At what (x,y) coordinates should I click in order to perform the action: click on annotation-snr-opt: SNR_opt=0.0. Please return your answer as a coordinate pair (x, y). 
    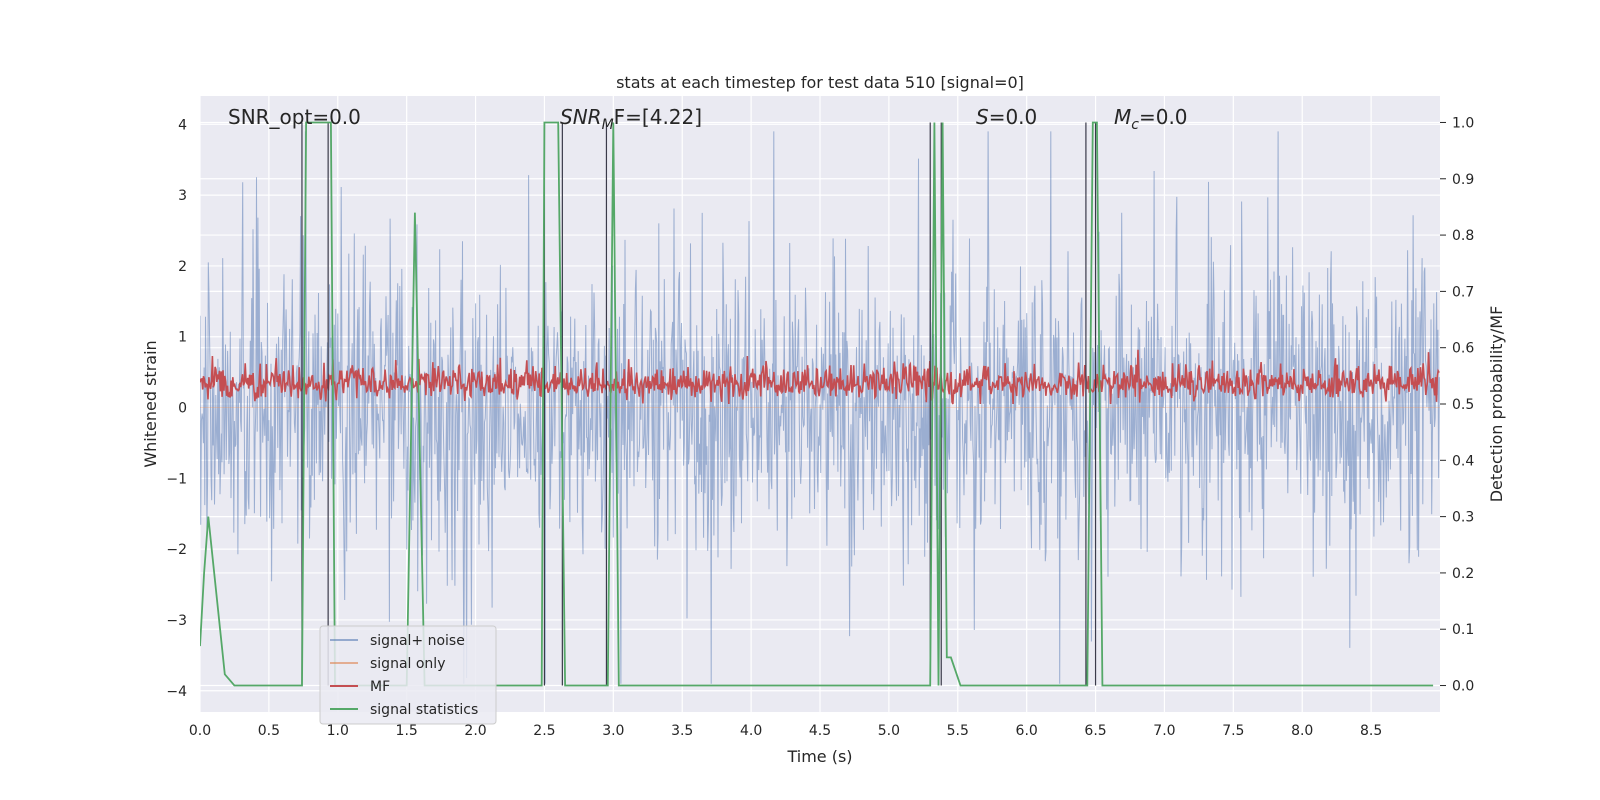
    Looking at the image, I should click on (294, 117).